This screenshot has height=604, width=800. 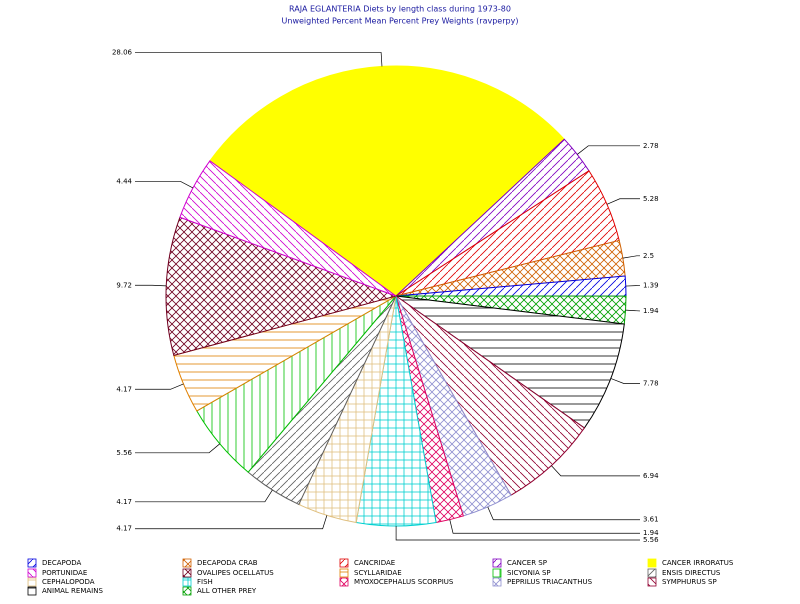 What do you see at coordinates (72, 591) in the screenshot?
I see `legend-label: ANIMAL REMAINS` at bounding box center [72, 591].